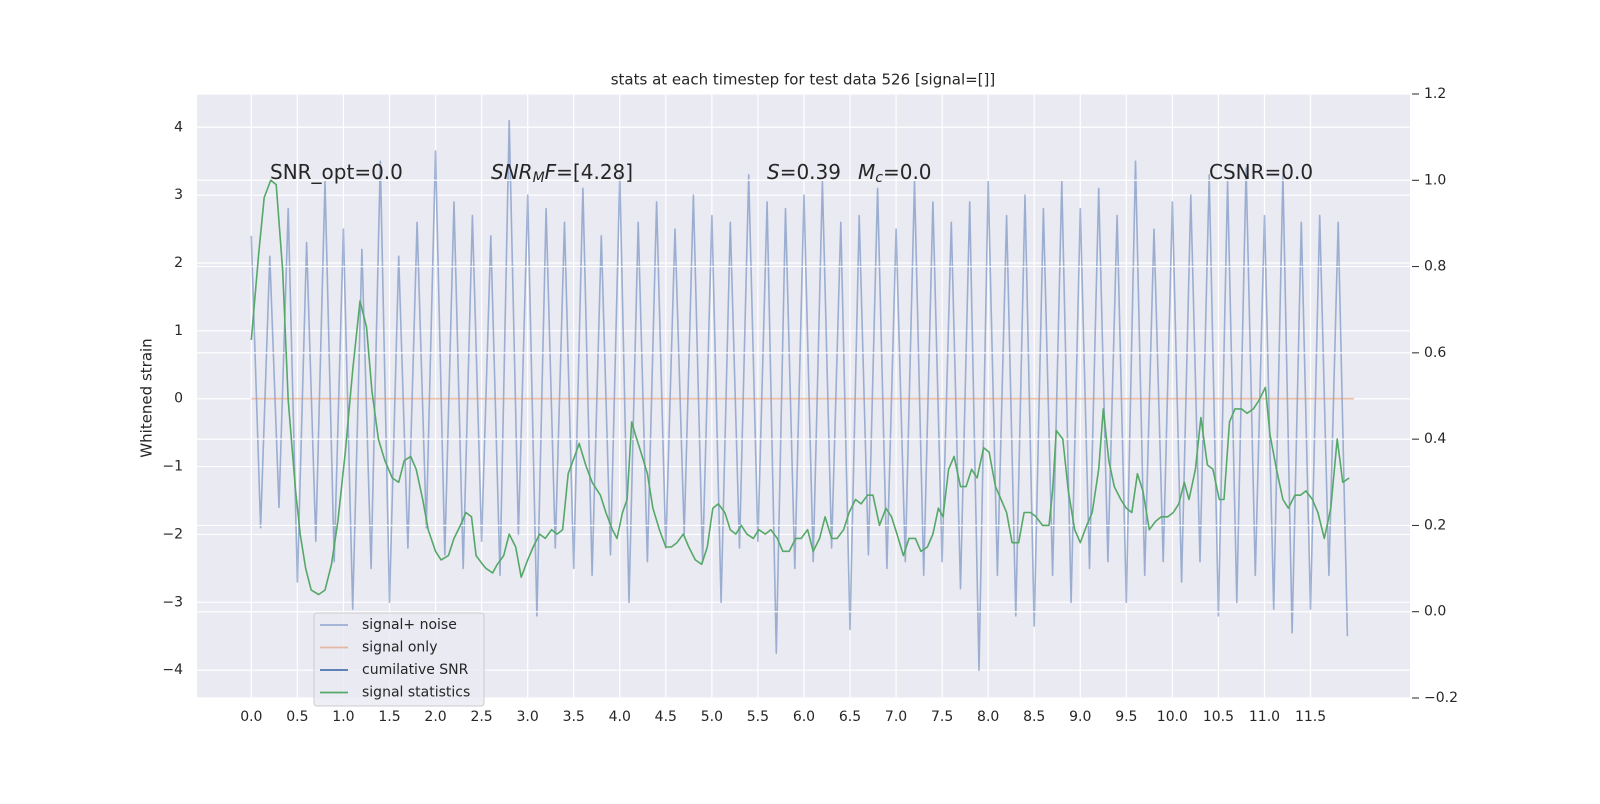 This screenshot has width=1600, height=804. What do you see at coordinates (172, 670) in the screenshot?
I see `y-tick-label: −4` at bounding box center [172, 670].